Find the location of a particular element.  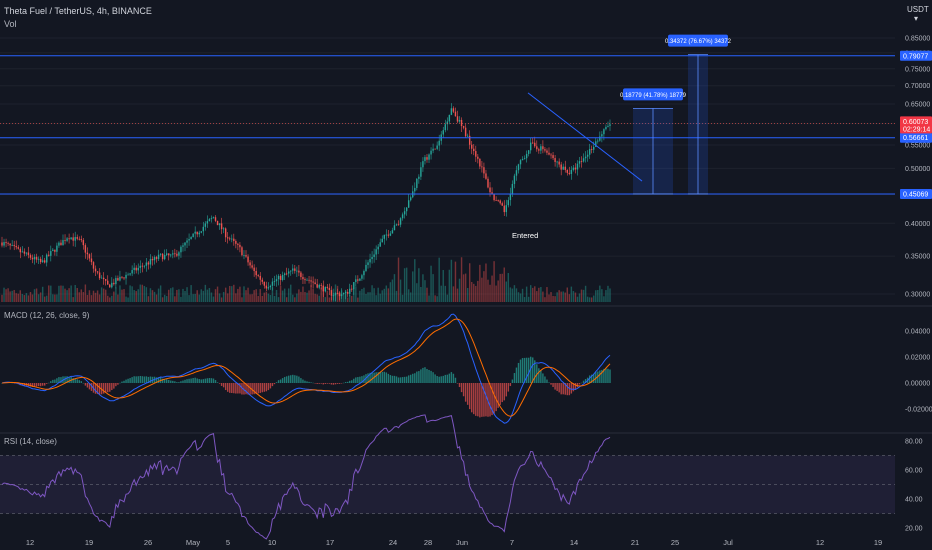

price-tick-label: 0.55000 is located at coordinates (917, 146).